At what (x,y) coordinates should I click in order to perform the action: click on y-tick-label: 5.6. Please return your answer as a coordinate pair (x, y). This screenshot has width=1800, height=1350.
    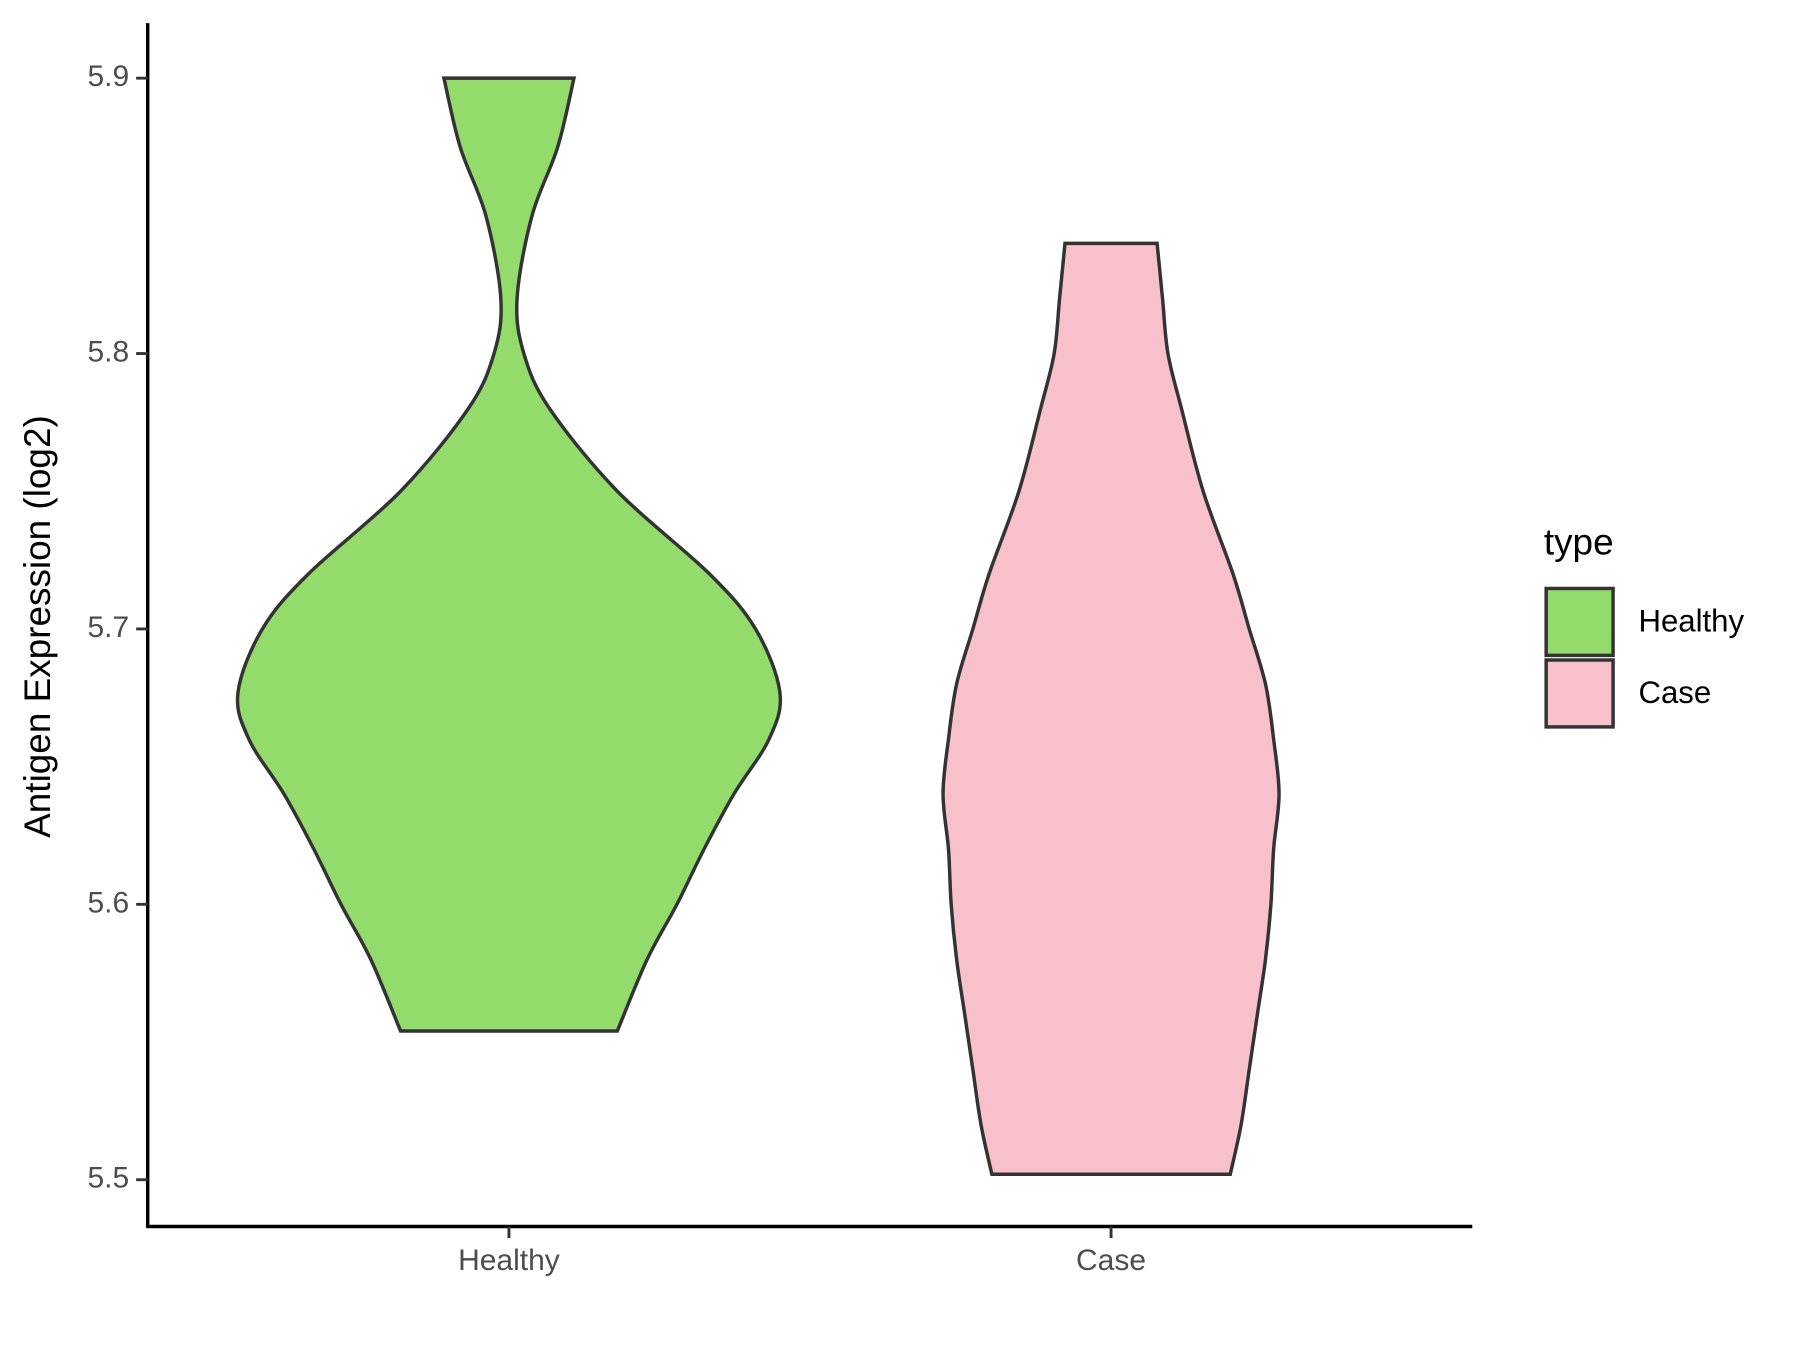
    Looking at the image, I should click on (109, 902).